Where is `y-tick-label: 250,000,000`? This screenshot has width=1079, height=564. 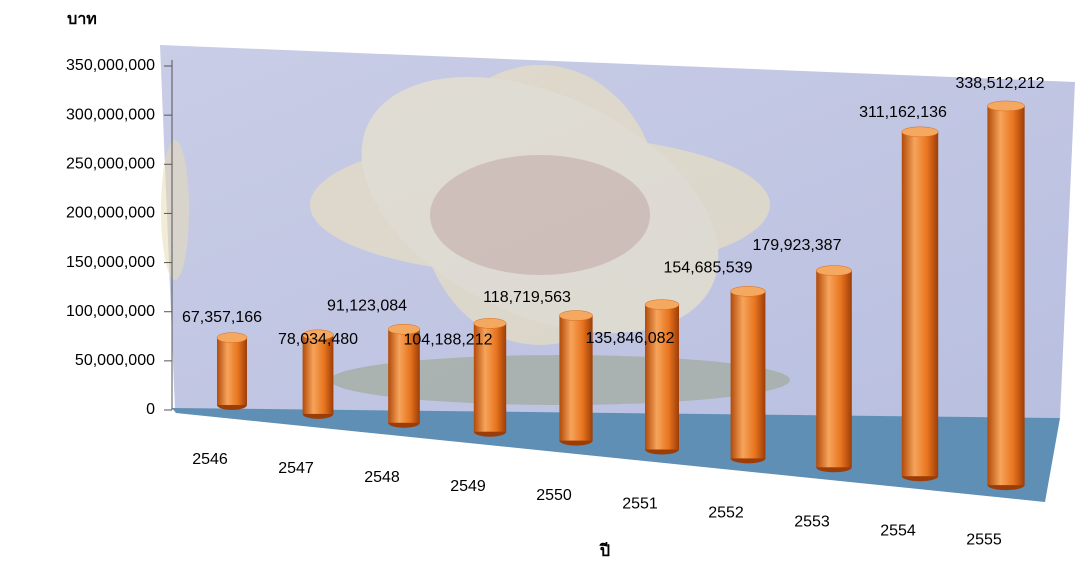
y-tick-label: 250,000,000 is located at coordinates (110, 164).